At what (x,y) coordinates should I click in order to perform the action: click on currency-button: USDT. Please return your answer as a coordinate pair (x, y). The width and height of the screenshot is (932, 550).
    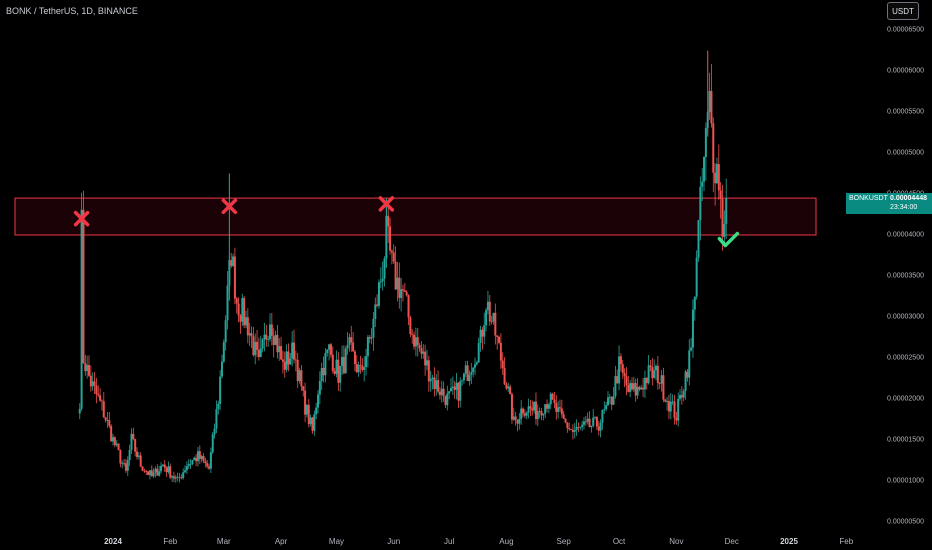
    Looking at the image, I should click on (903, 11).